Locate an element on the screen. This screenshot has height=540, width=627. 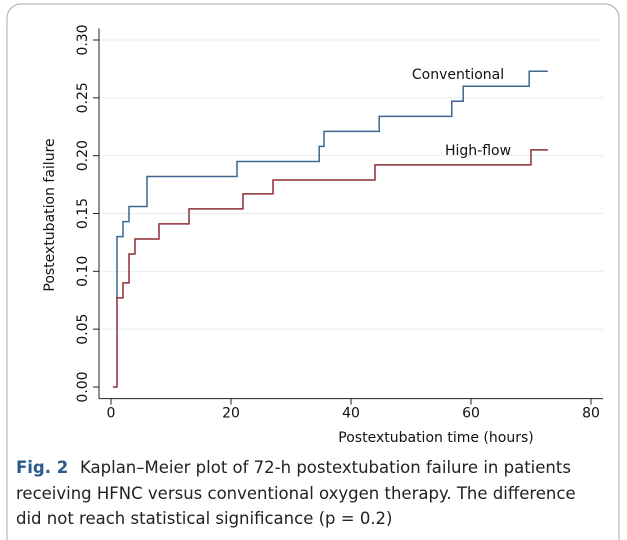
x-tick-label: 0 is located at coordinates (111, 414).